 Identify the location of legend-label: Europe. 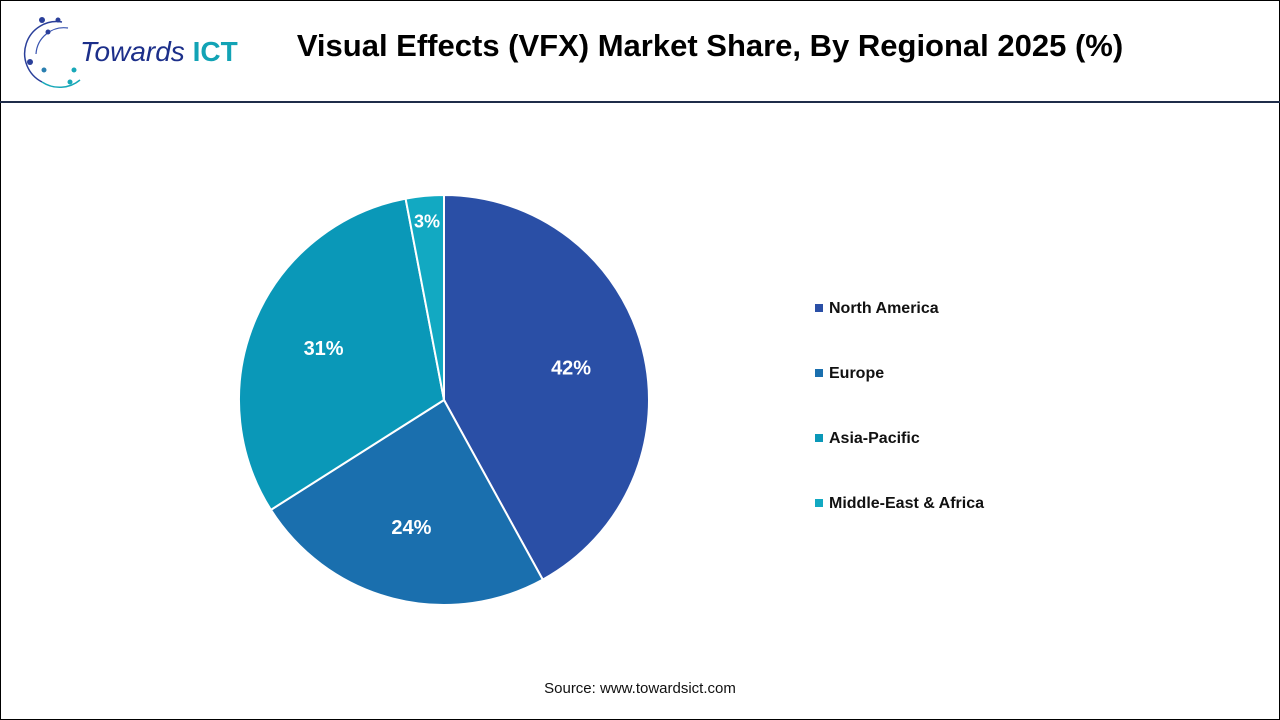
(857, 373).